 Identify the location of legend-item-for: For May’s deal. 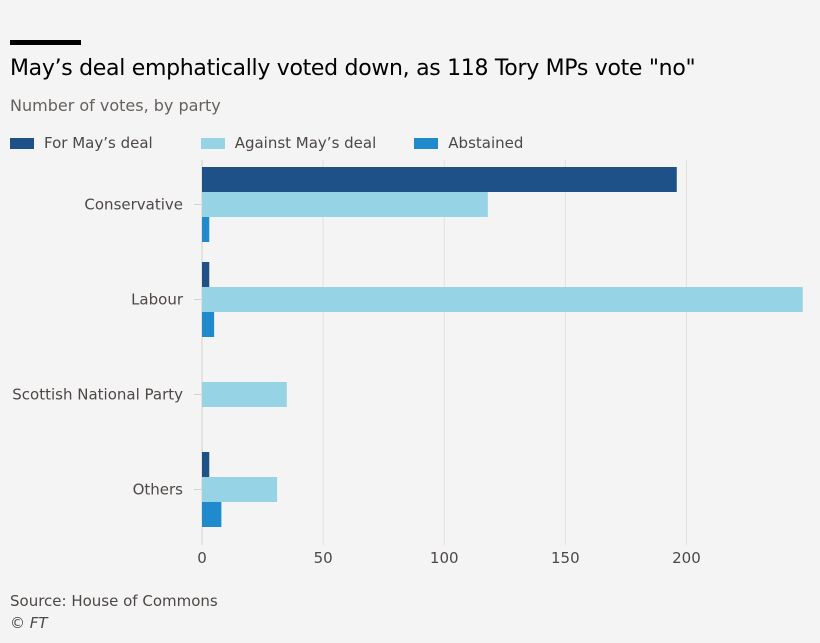
(81, 143).